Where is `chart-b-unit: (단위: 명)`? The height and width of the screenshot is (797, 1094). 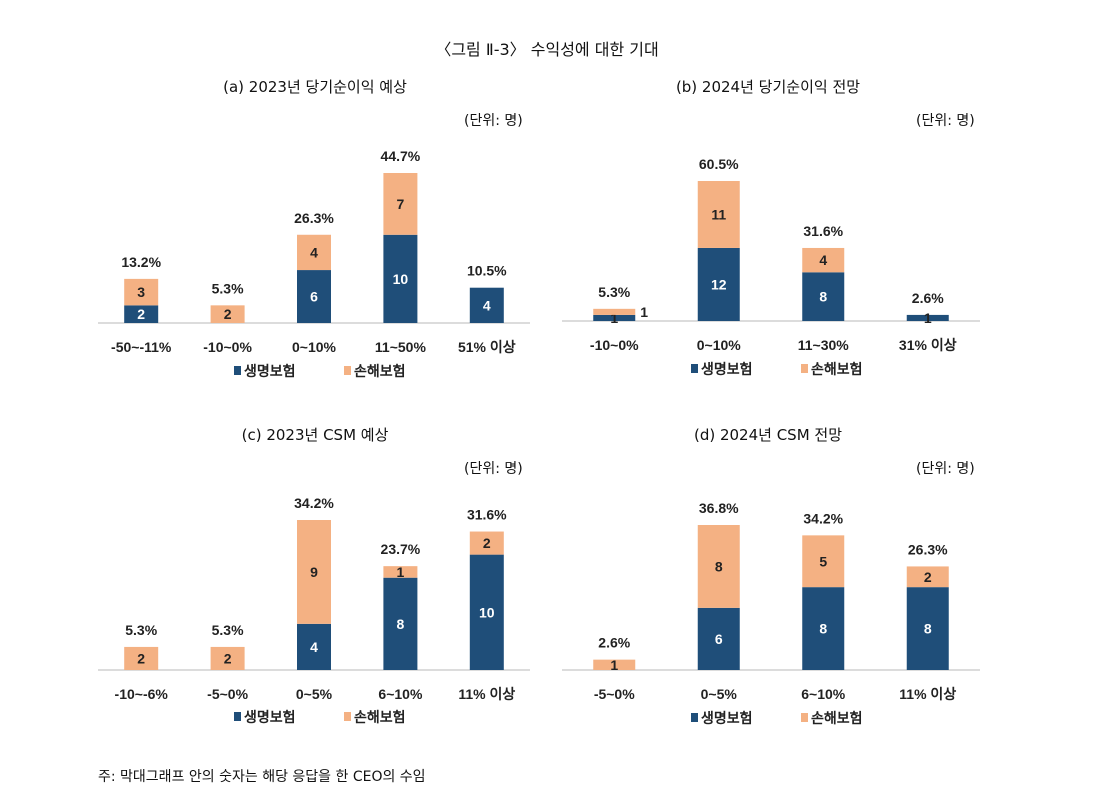
chart-b-unit: (단위: 명) is located at coordinates (945, 121).